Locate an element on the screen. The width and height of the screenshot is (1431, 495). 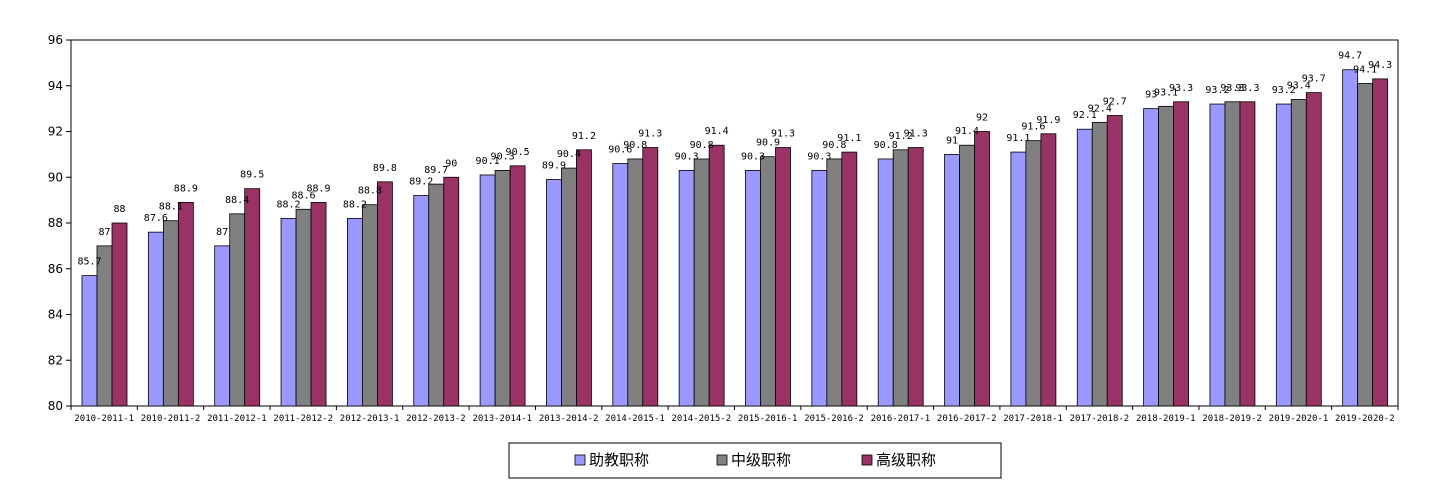
data-label: 91.3 is located at coordinates (916, 134).